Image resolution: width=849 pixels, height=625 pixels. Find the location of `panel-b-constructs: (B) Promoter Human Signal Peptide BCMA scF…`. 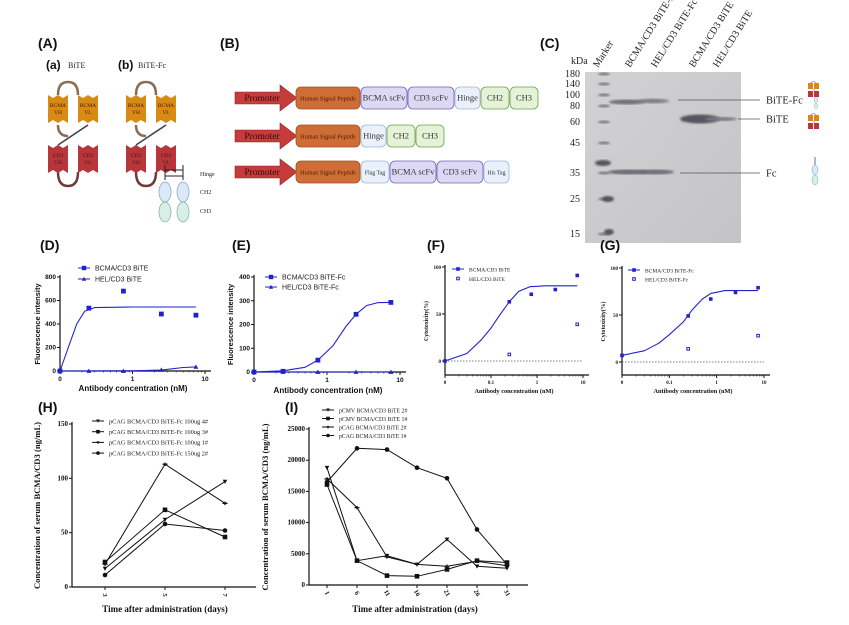

panel-b-constructs: (B) Promoter Human Signal Peptide BCMA scF… is located at coordinates (379, 110).